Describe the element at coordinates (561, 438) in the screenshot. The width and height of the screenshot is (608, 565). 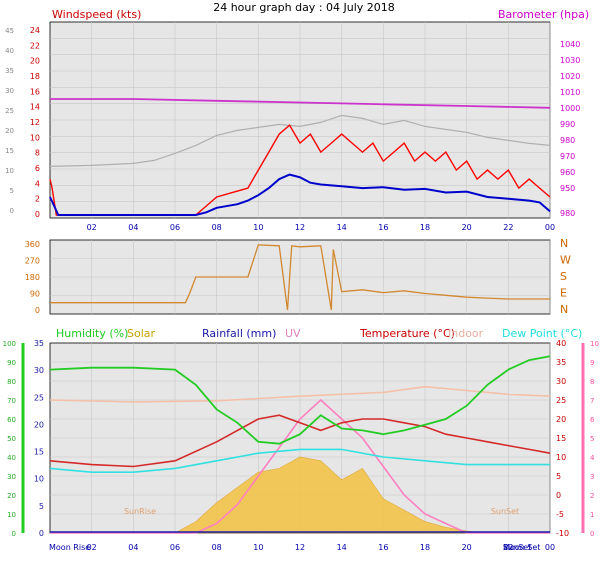
I see `temp-tick: 15` at that location.